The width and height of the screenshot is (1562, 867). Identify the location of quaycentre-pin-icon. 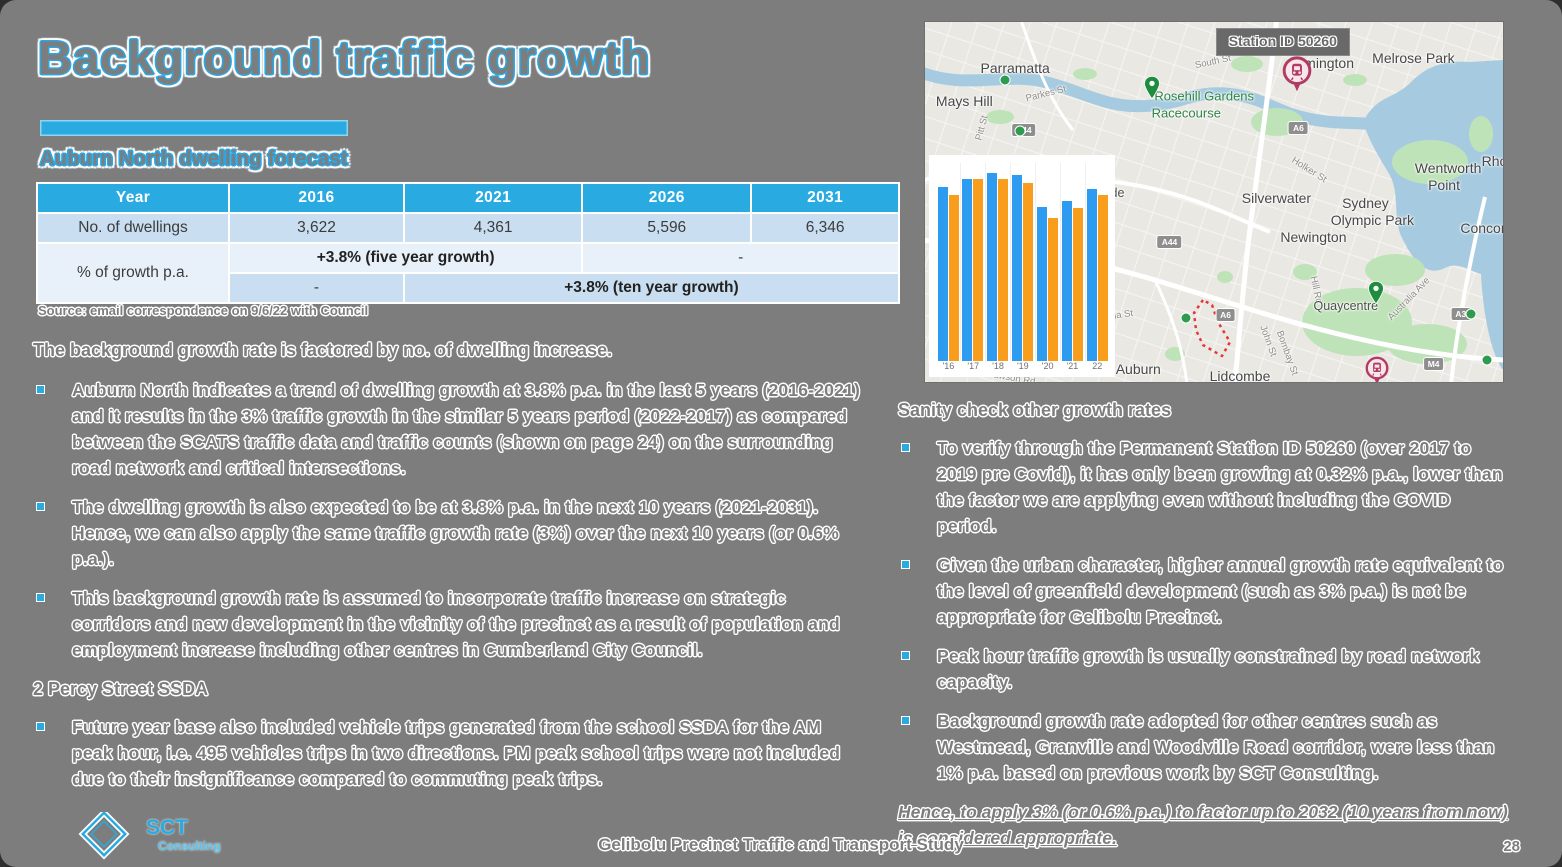
(1376, 295).